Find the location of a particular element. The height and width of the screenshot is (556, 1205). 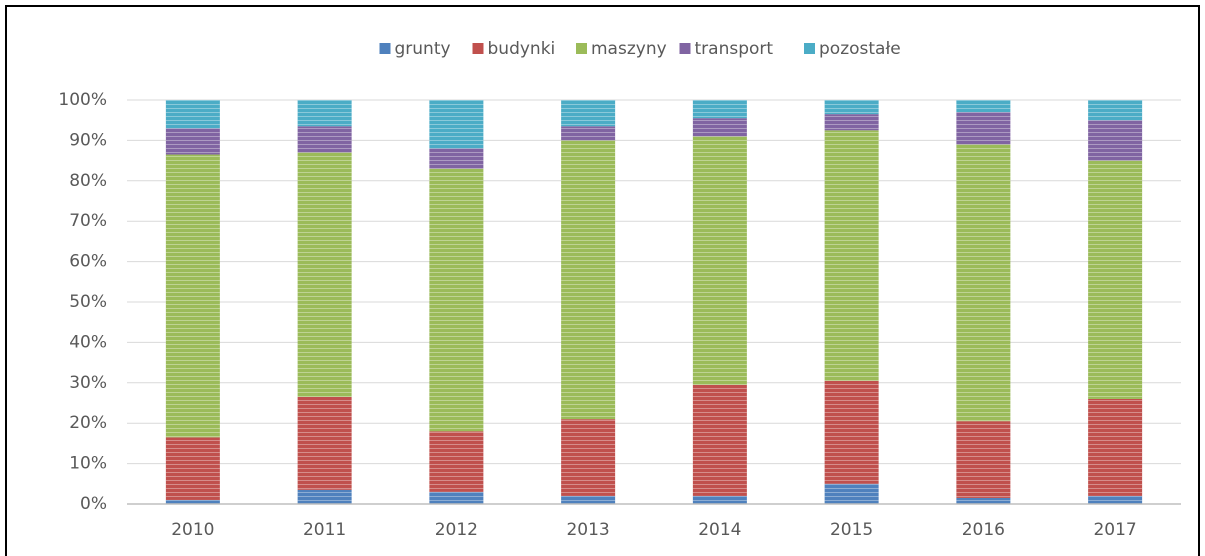

legend-label: pozostałe is located at coordinates (860, 49).